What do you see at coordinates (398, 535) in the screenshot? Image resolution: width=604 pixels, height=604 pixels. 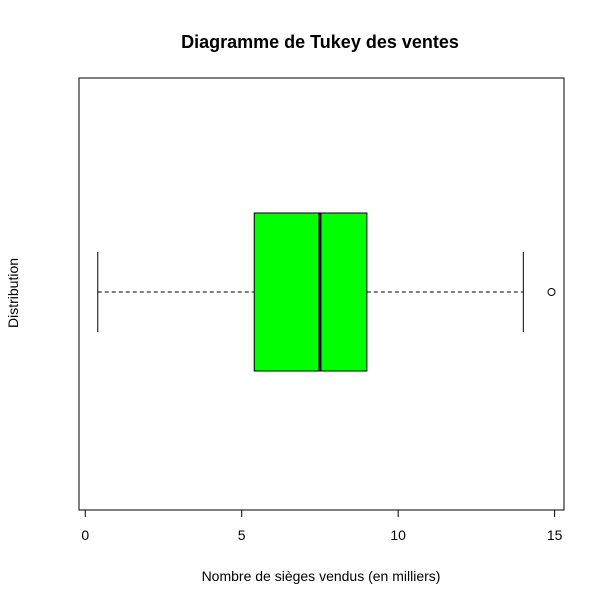 I see `x-tick-label: 10` at bounding box center [398, 535].